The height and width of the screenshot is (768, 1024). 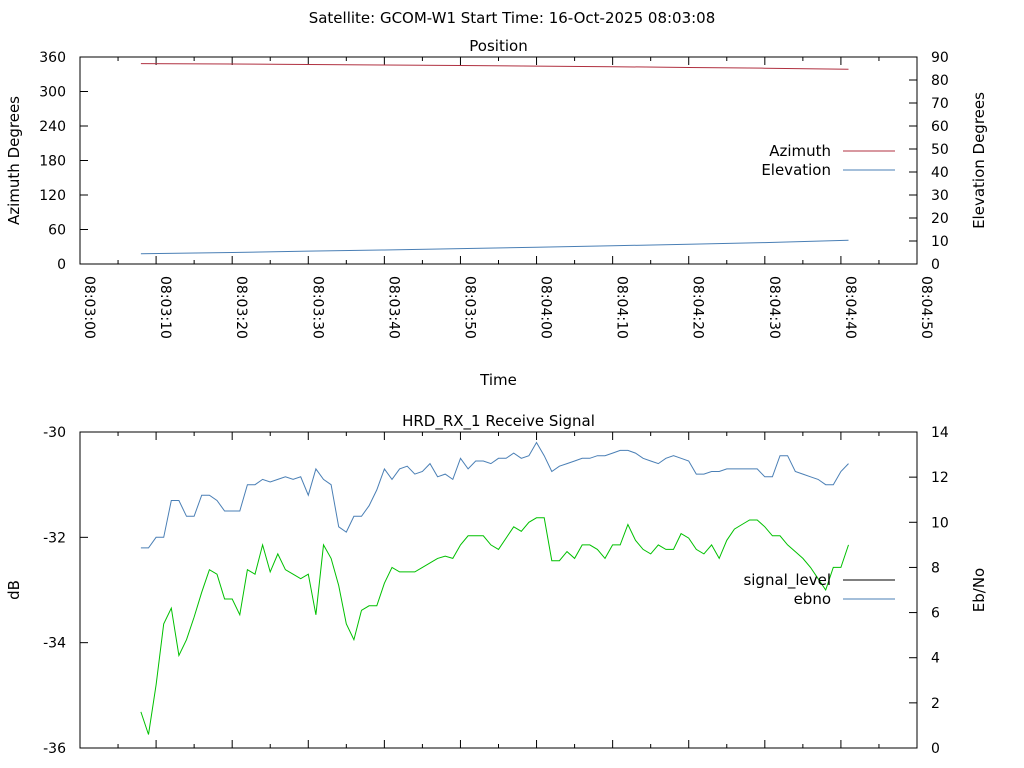 What do you see at coordinates (940, 433) in the screenshot?
I see `y2-tick-label: 14` at bounding box center [940, 433].